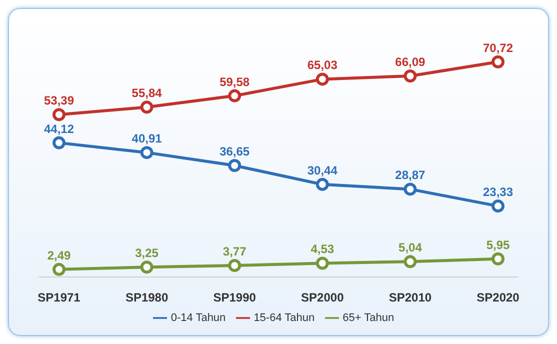  I want to click on legend-label: 65+ Tahun, so click(368, 318).